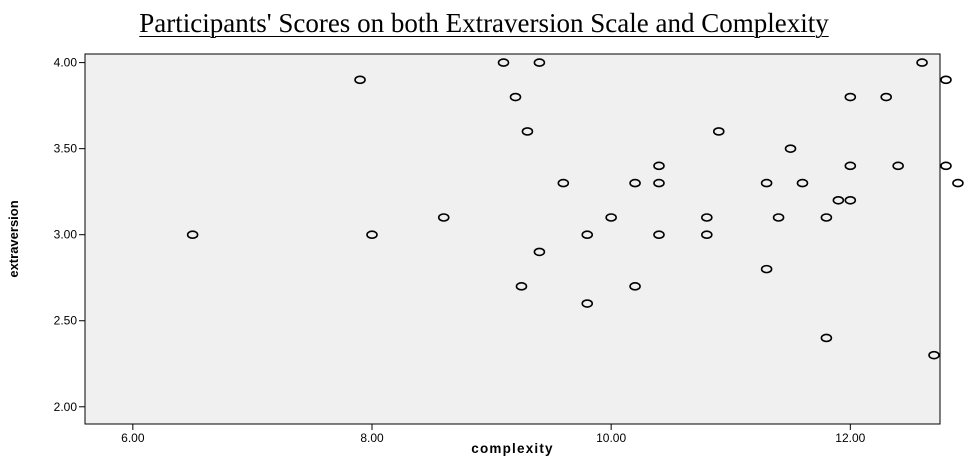 This screenshot has height=457, width=968. I want to click on y-tick-label: 2.00, so click(66, 407).